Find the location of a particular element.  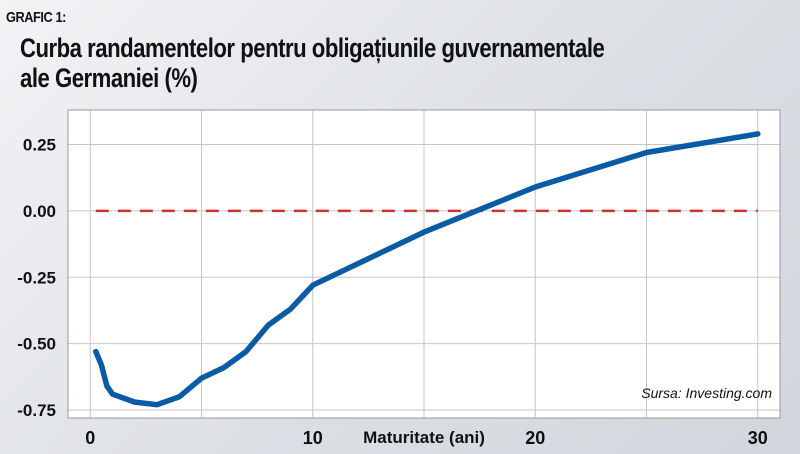

x-tick-label: 20 is located at coordinates (535, 438).